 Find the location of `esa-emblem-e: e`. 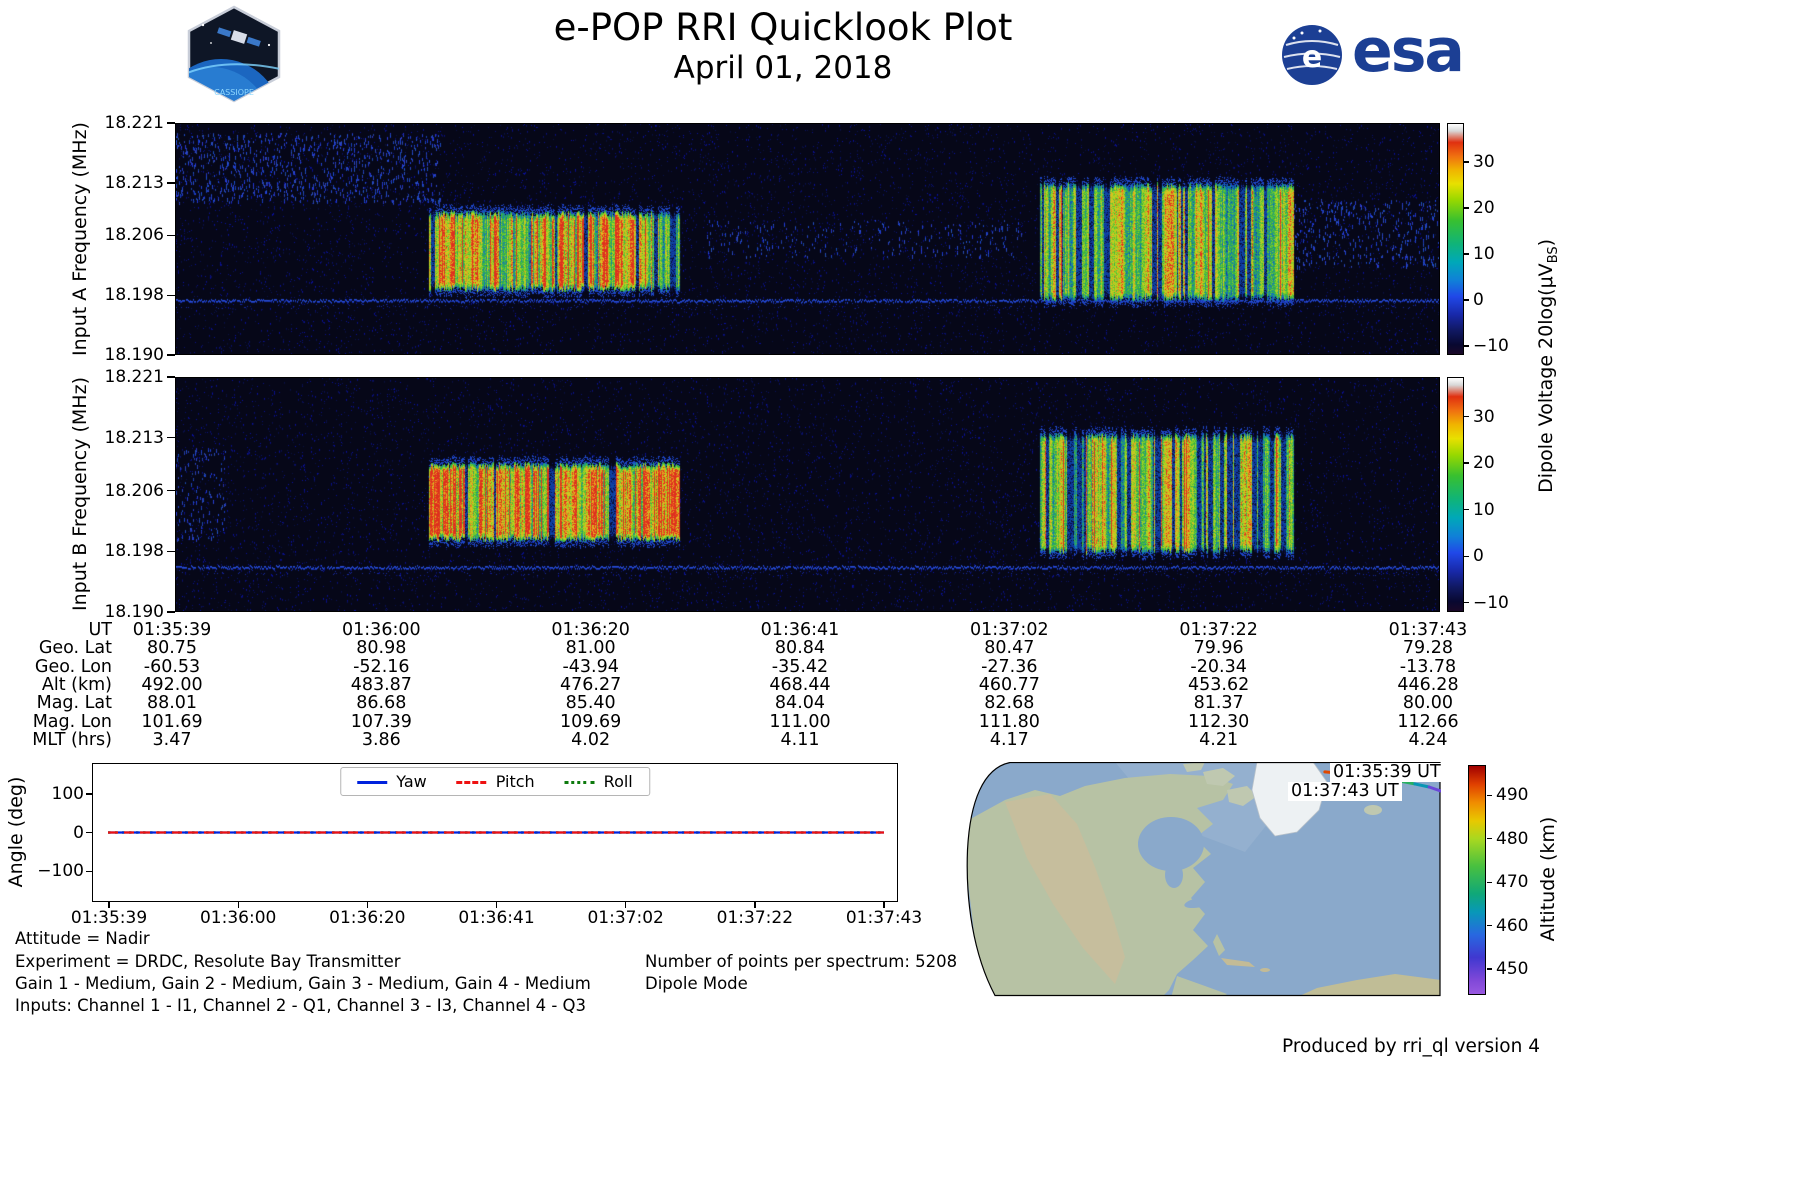

esa-emblem-e: e is located at coordinates (1312, 57).